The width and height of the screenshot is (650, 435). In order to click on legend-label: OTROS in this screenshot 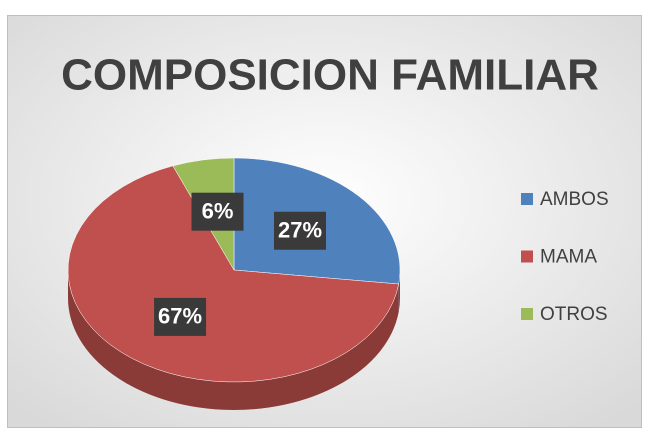, I will do `click(574, 314)`.